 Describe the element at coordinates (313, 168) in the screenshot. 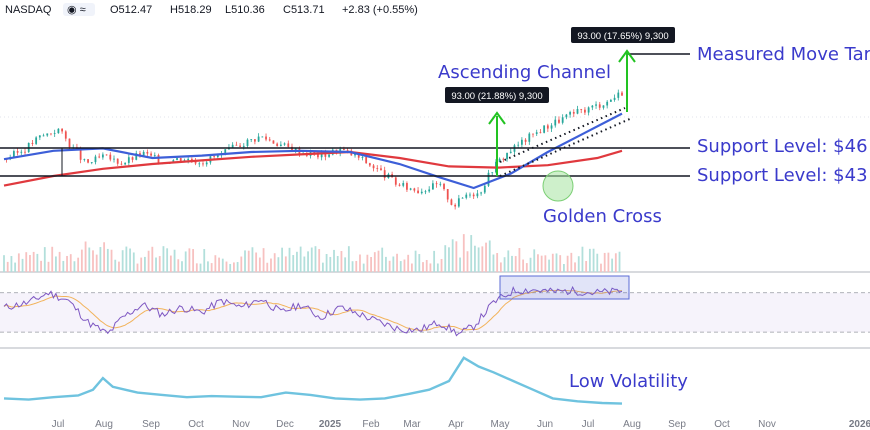

I see `ma-200-line` at that location.